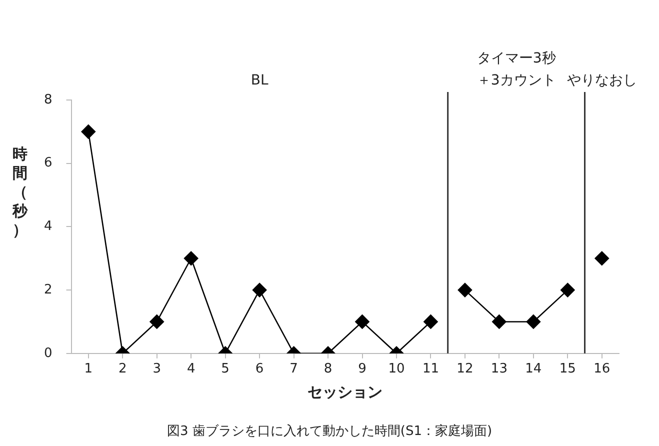 This screenshot has width=659, height=446. Describe the element at coordinates (191, 369) in the screenshot. I see `x-tick-label: 4` at that location.